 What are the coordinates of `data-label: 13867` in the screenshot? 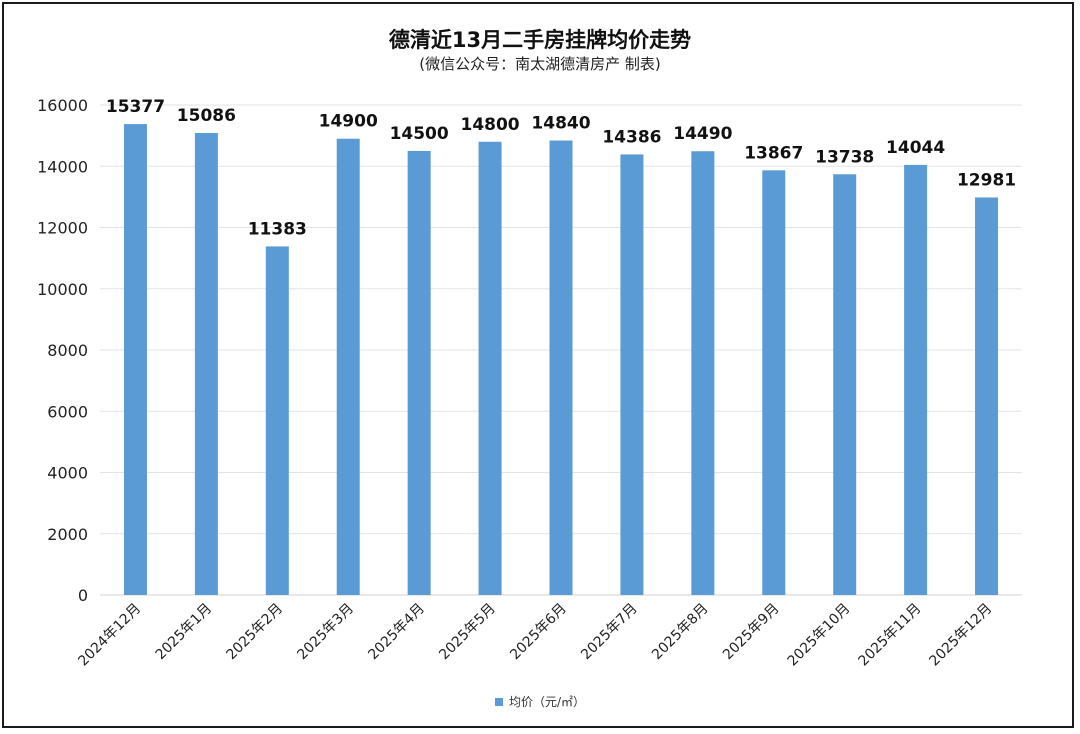 It's located at (773, 153).